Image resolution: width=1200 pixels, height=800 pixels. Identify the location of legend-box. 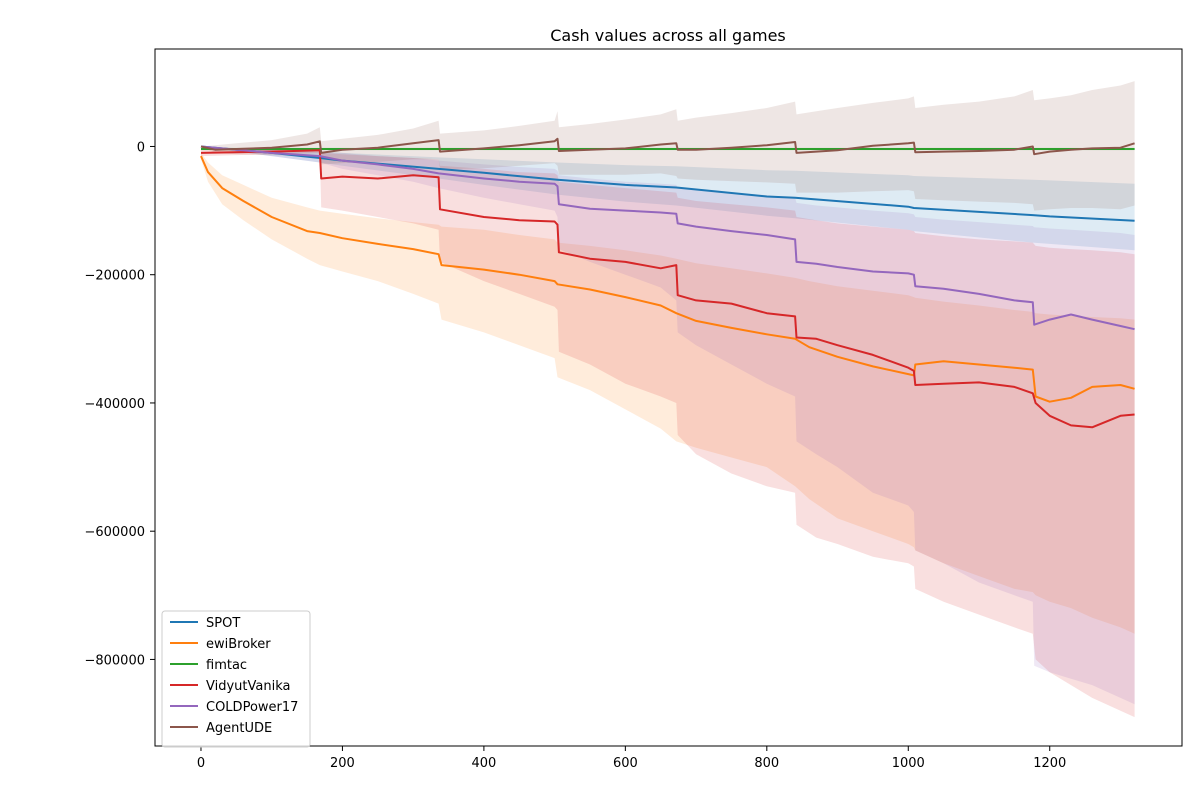
(236, 679).